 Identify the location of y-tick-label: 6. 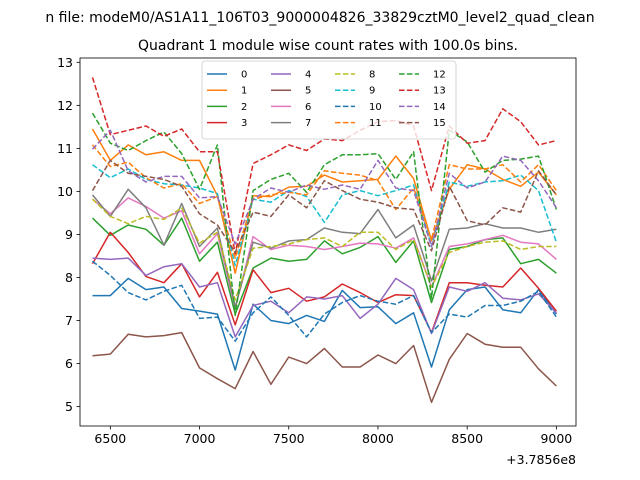
(69, 363).